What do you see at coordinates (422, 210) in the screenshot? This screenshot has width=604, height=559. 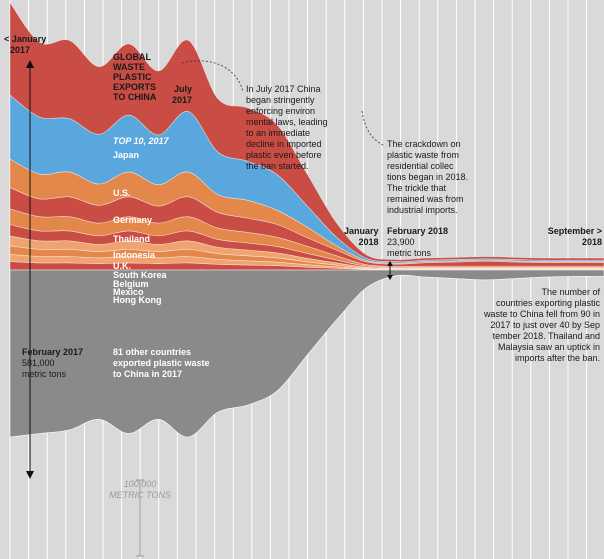 I see `label-line: industrial imports.` at bounding box center [422, 210].